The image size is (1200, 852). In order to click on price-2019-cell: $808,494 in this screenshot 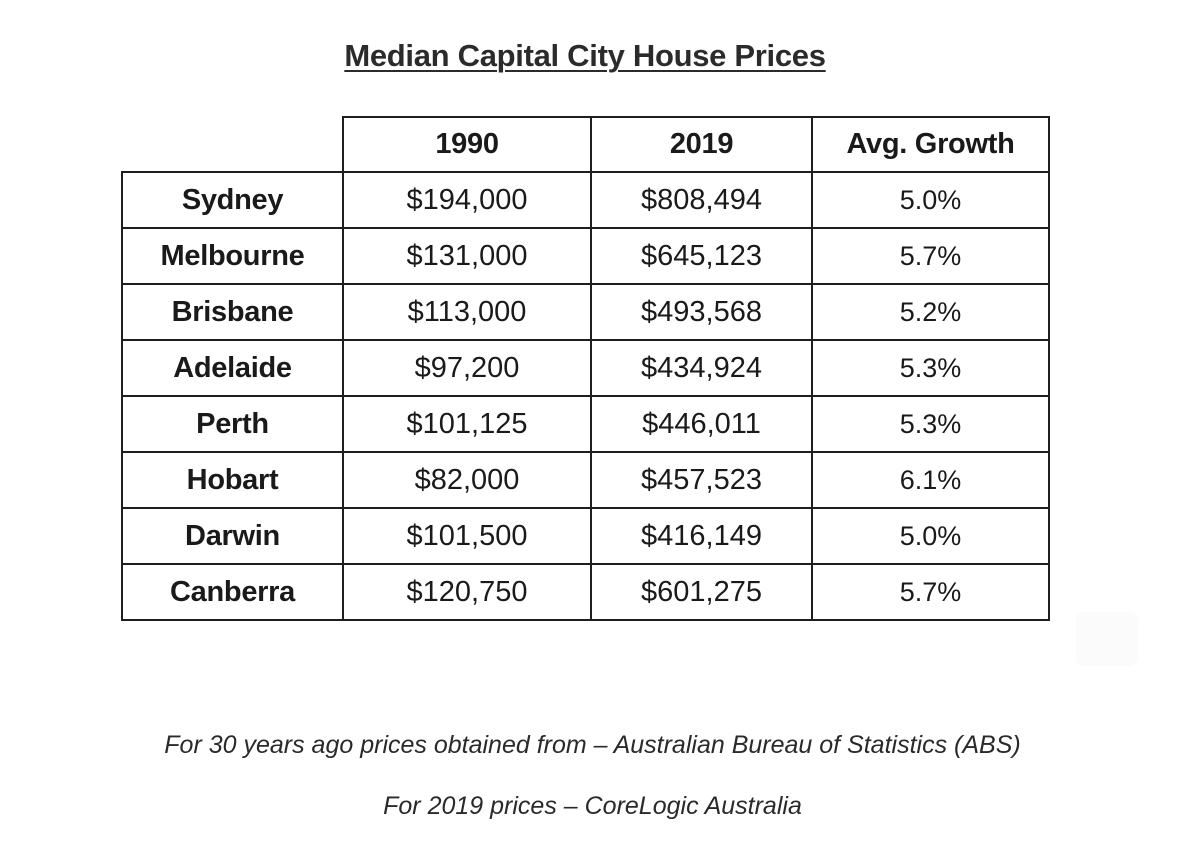, I will do `click(701, 200)`.